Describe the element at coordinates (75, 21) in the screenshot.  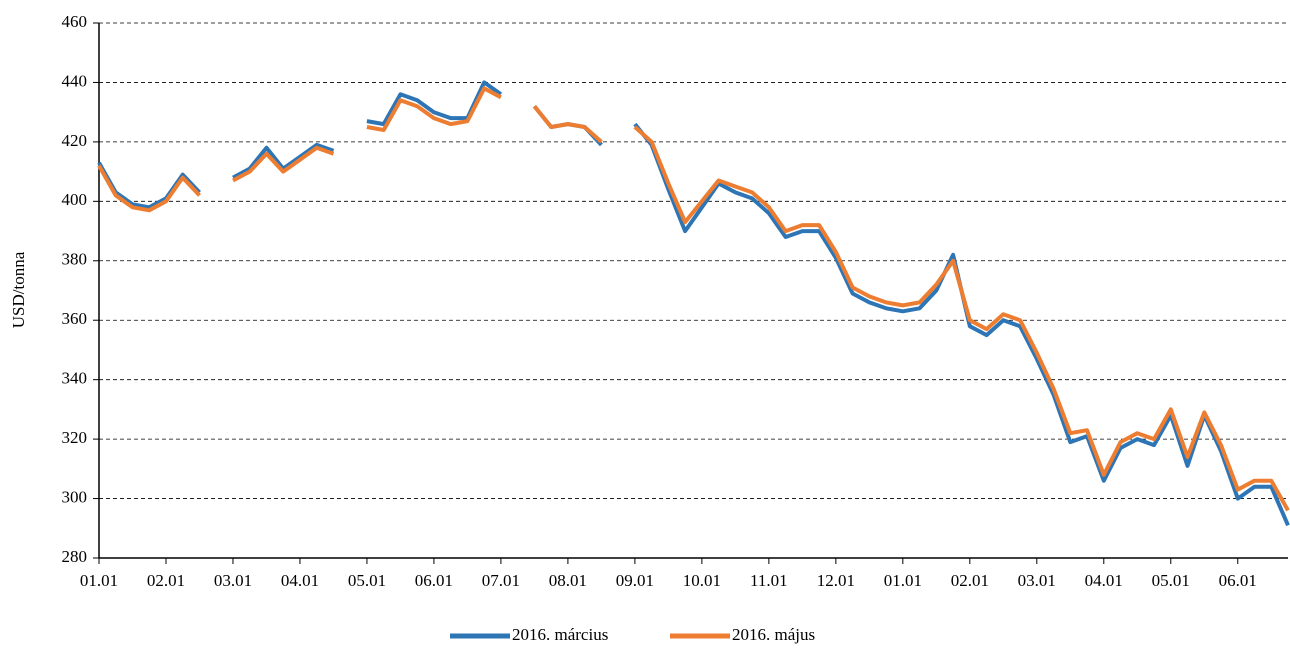
I see `y-tick-label: 460` at that location.